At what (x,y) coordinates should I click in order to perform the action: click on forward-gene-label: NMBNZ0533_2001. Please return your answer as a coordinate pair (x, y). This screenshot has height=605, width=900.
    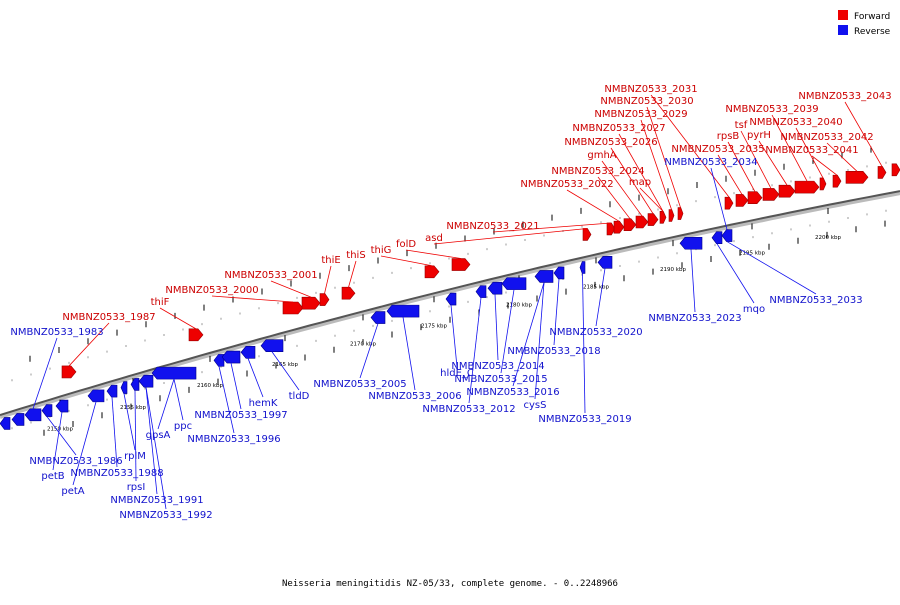
    Looking at the image, I should click on (270, 275).